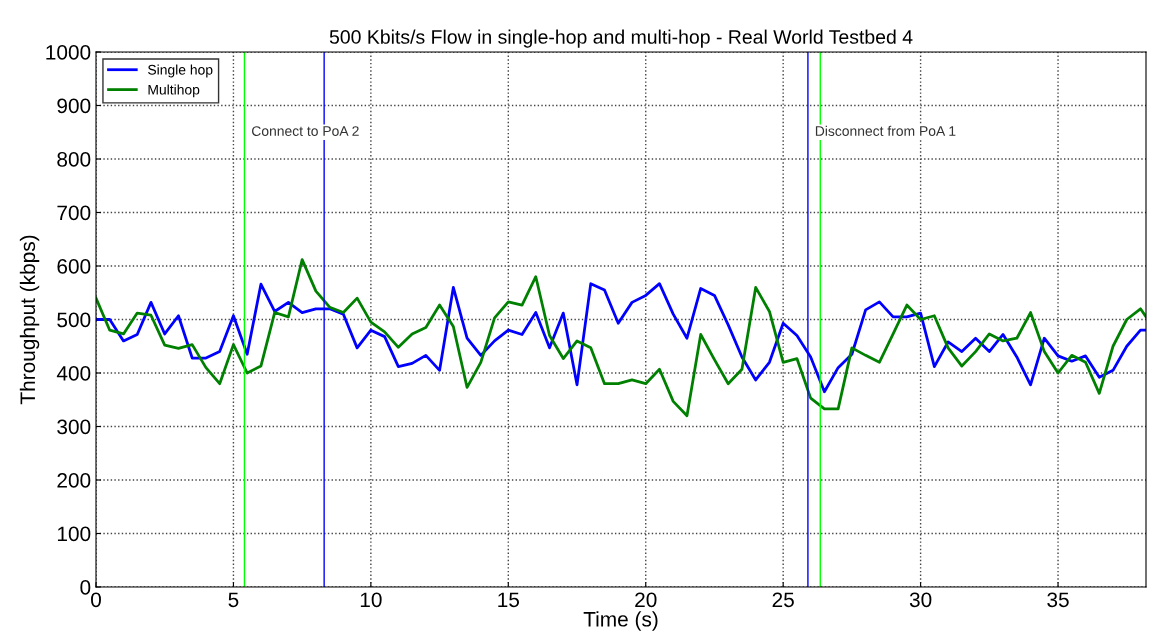 The width and height of the screenshot is (1149, 635). Describe the element at coordinates (74, 266) in the screenshot. I see `y-tick-label: 600` at that location.